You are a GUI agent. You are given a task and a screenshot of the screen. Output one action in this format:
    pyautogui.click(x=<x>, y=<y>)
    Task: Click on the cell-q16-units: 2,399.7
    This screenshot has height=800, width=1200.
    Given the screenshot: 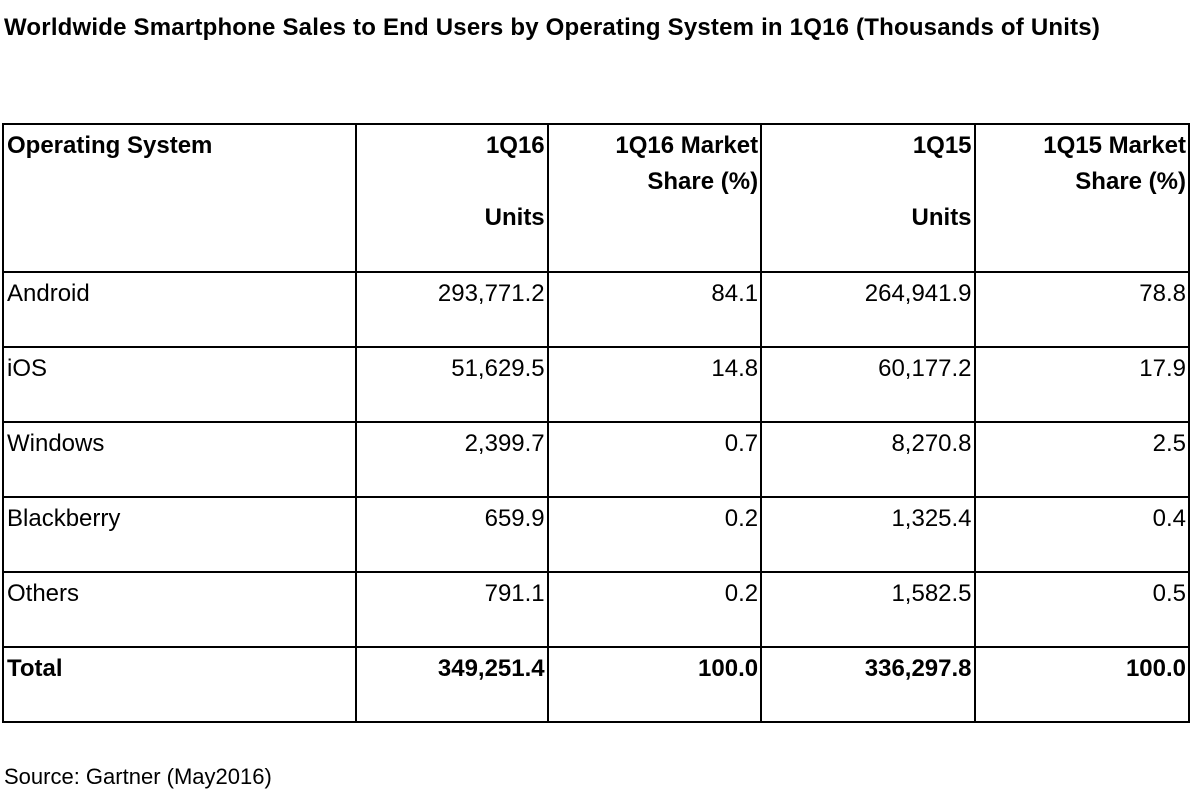 What is the action you would take?
    pyautogui.click(x=452, y=459)
    